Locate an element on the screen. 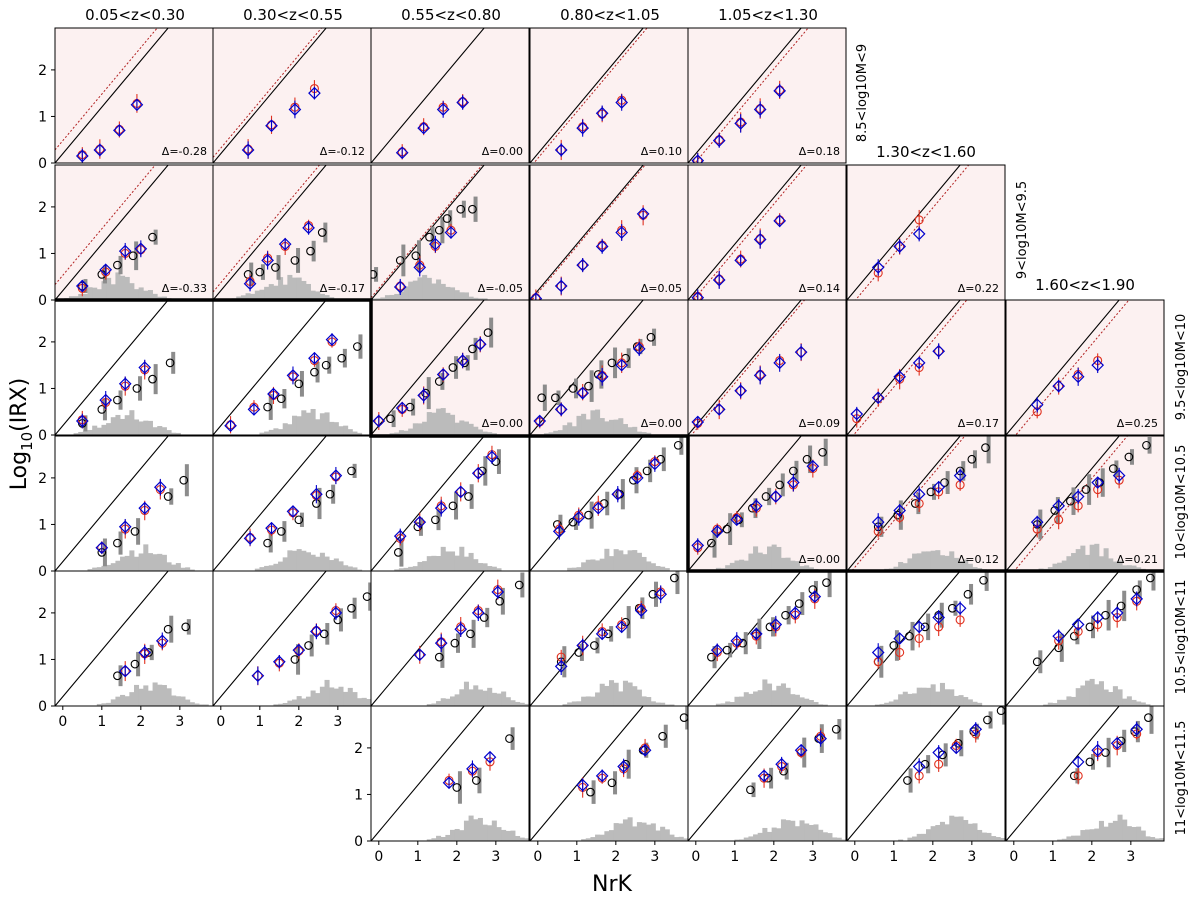  histogram is located at coordinates (767, 557).